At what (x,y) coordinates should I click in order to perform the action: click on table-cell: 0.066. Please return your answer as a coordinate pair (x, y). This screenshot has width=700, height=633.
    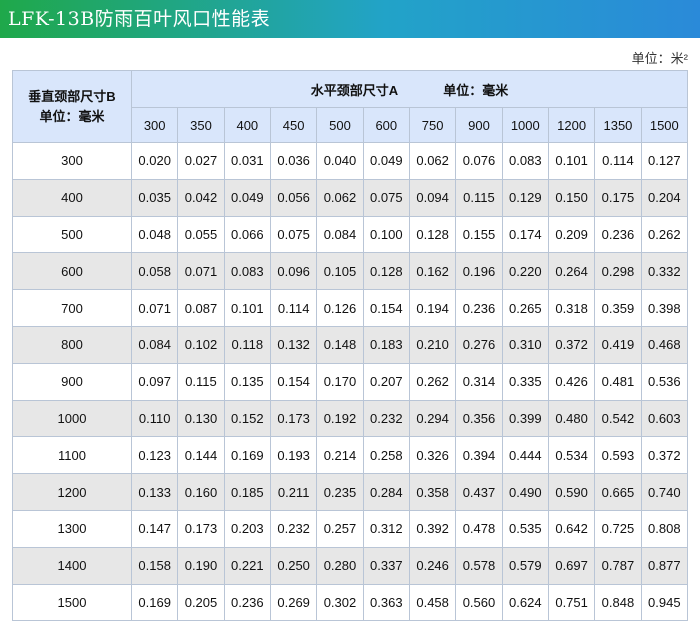
    Looking at the image, I should click on (247, 234).